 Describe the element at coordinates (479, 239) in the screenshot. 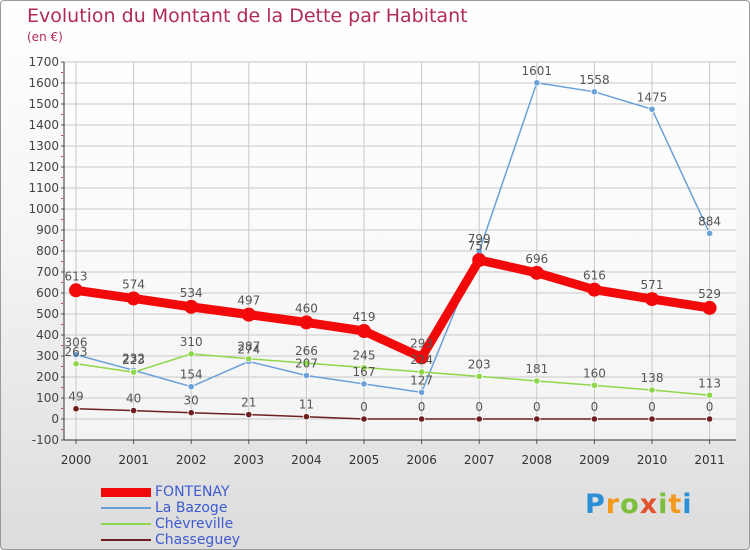

I see `data-label: 799` at that location.